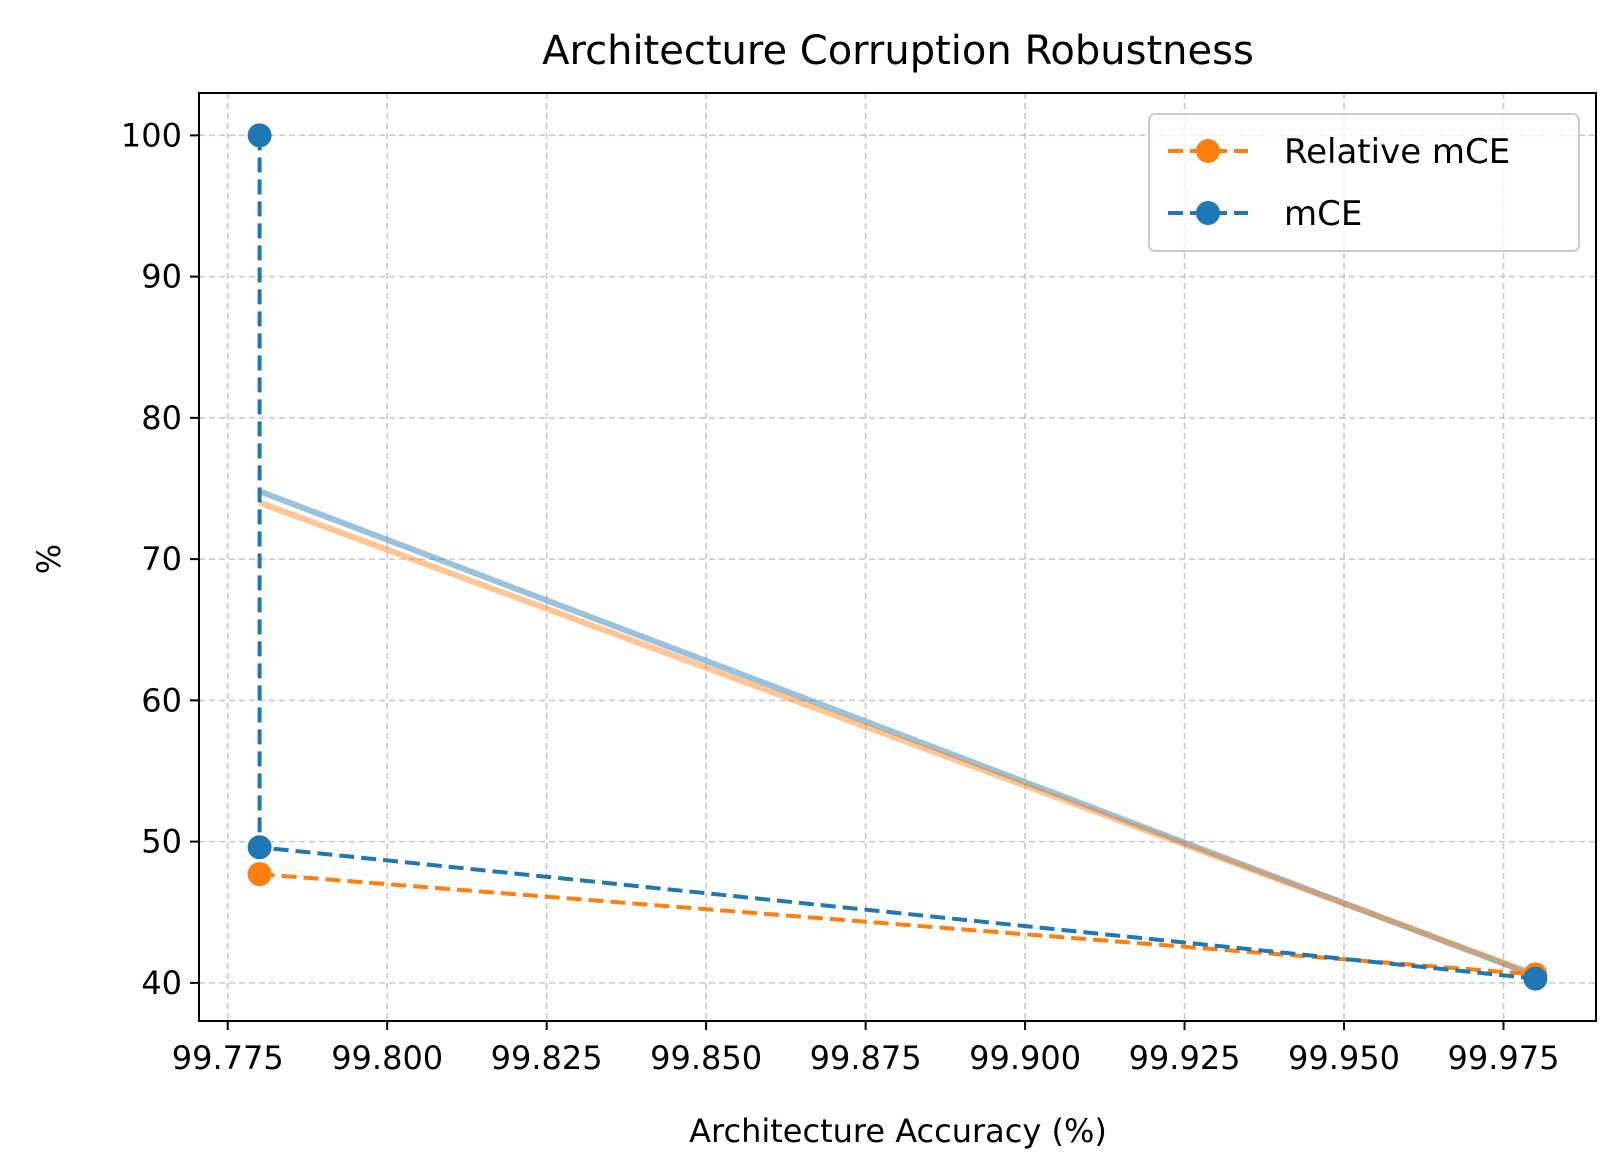 The height and width of the screenshot is (1176, 1622). What do you see at coordinates (1397, 152) in the screenshot?
I see `legend-label: Relative mCE` at bounding box center [1397, 152].